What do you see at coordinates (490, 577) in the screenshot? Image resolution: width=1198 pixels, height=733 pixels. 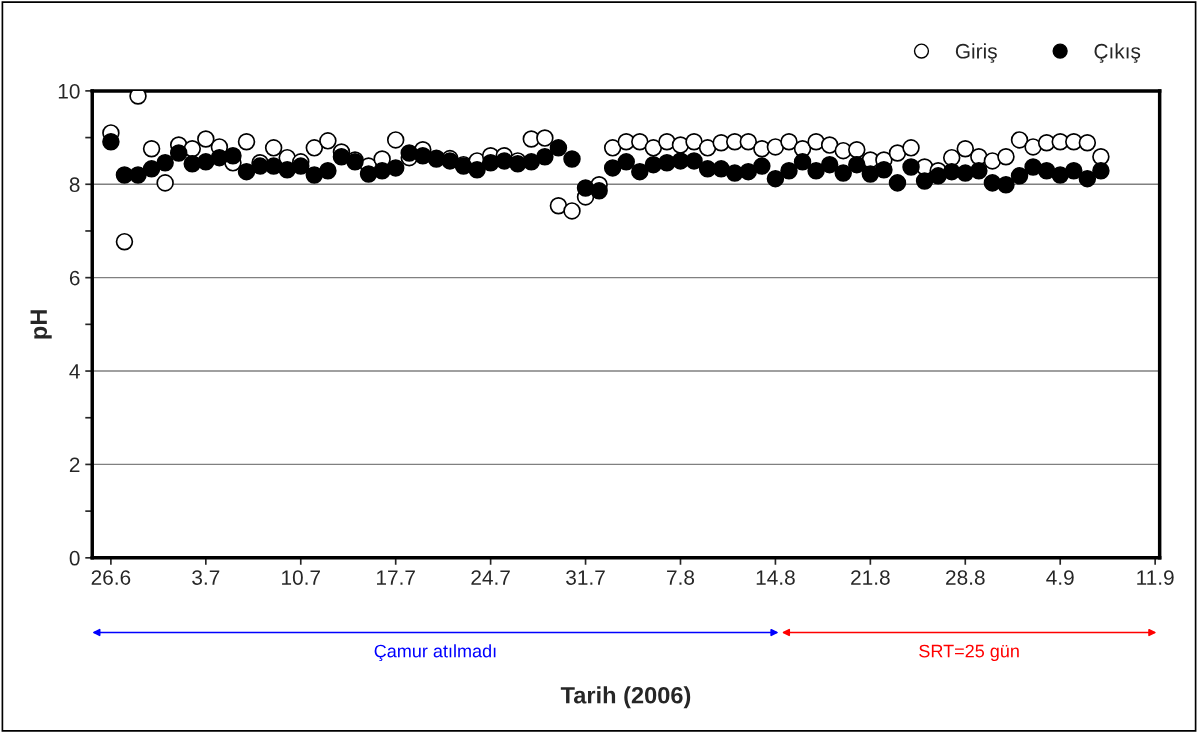 I see `x-tick-label: 24.7` at bounding box center [490, 577].